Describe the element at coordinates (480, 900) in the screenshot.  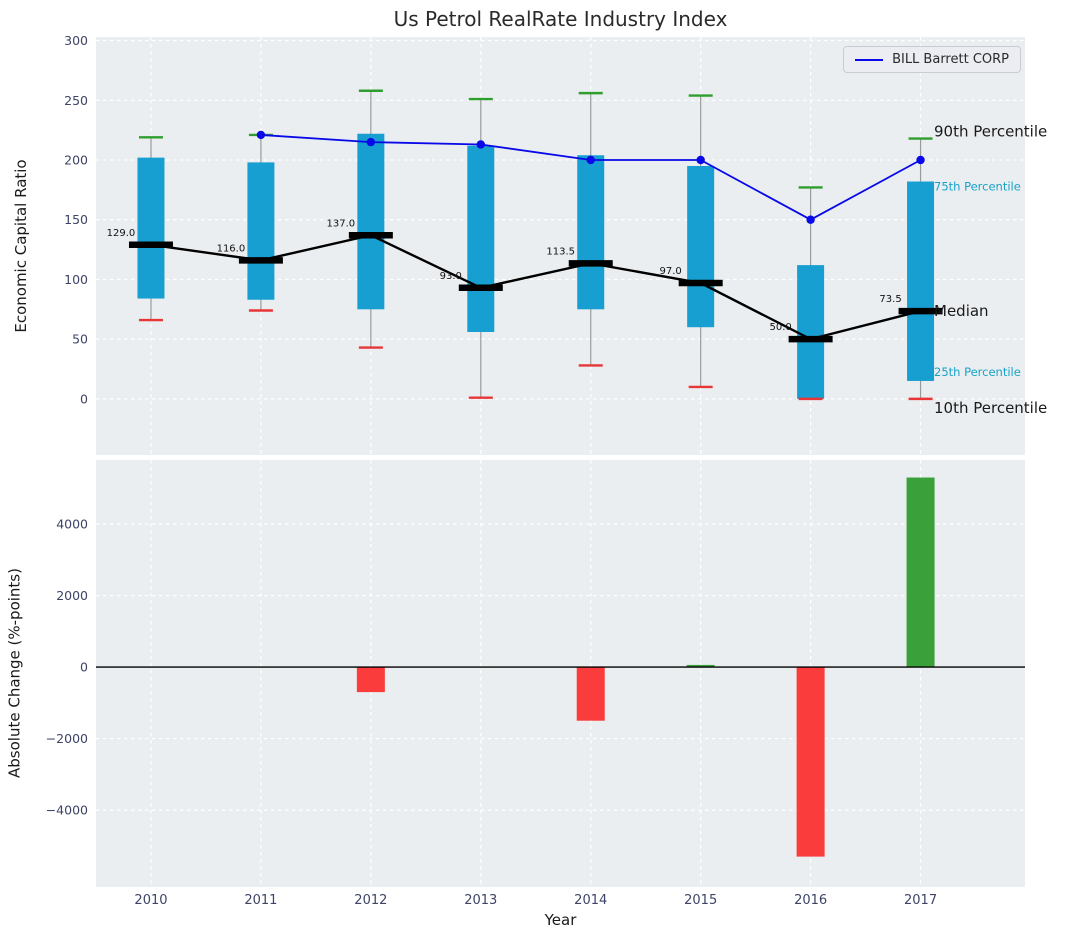
I see `x-tick-label: 2013` at that location.